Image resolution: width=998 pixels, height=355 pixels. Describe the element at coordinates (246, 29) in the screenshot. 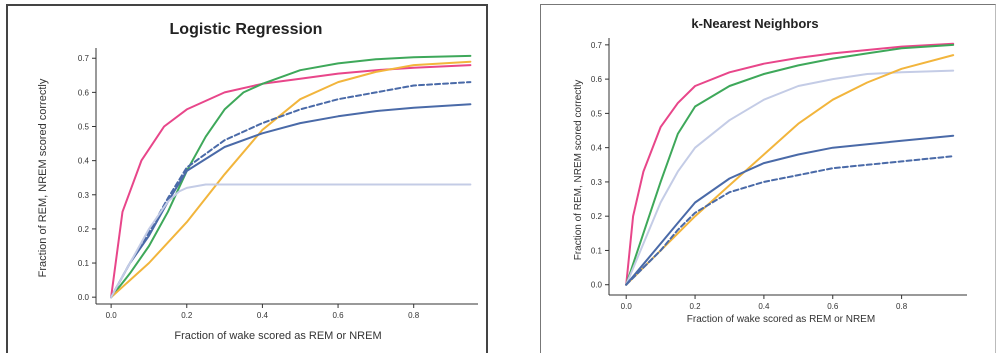

I see `chart-title: Logistic Regression` at that location.